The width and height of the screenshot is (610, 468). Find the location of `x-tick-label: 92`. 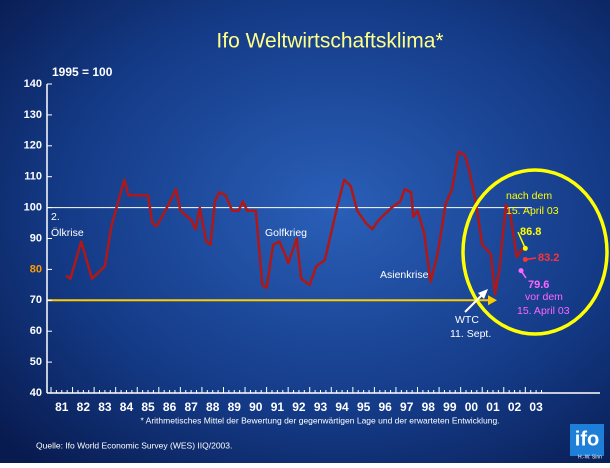

x-tick-label: 92 is located at coordinates (299, 407).